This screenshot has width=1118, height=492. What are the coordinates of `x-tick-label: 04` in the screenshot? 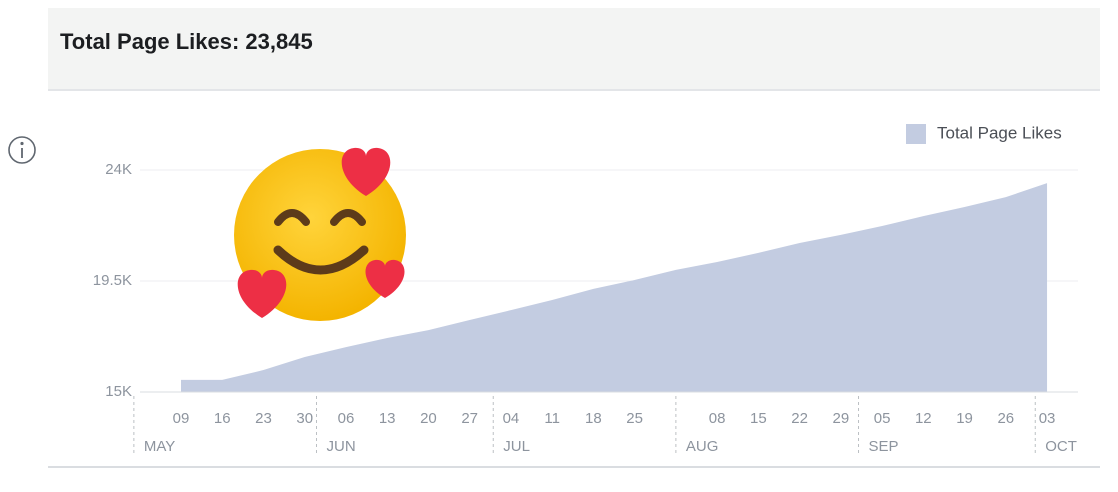 It's located at (511, 418).